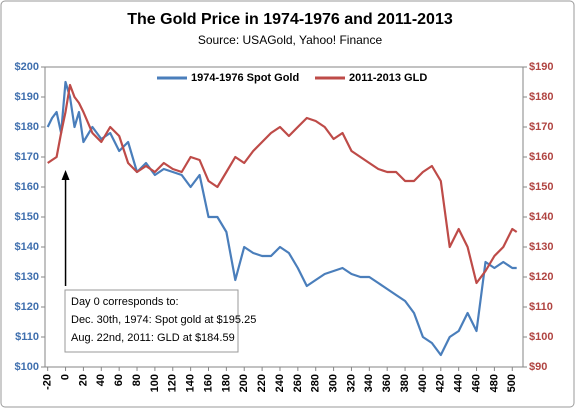 The image size is (579, 417). Describe the element at coordinates (316, 383) in the screenshot. I see `x-tick-label: 280` at that location.